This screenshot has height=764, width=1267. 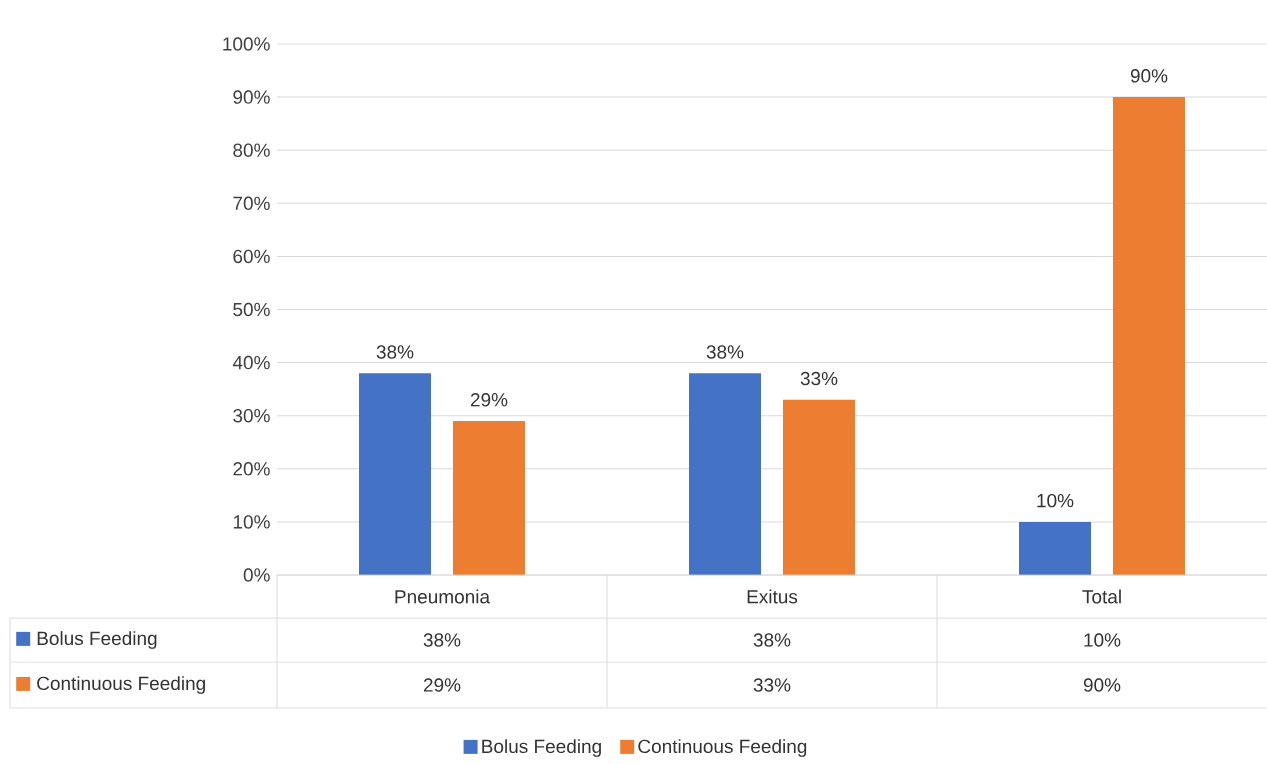 What do you see at coordinates (251, 309) in the screenshot?
I see `y-tick-label: 50%` at bounding box center [251, 309].